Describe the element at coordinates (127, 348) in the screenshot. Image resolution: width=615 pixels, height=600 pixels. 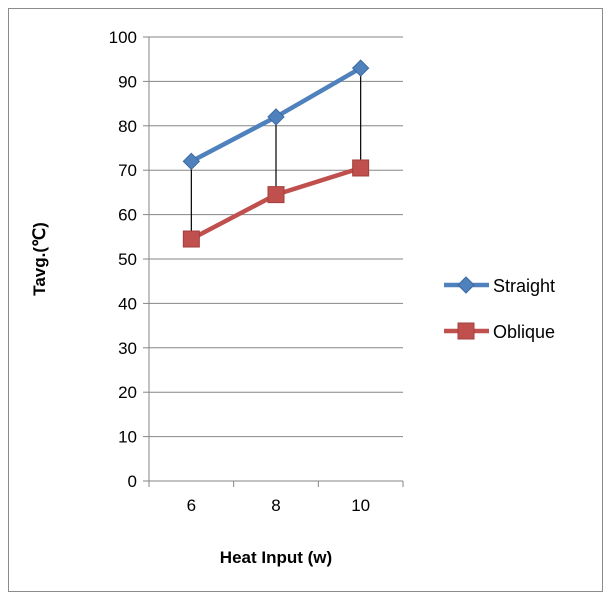
I see `y-tick-label: 30` at that location.